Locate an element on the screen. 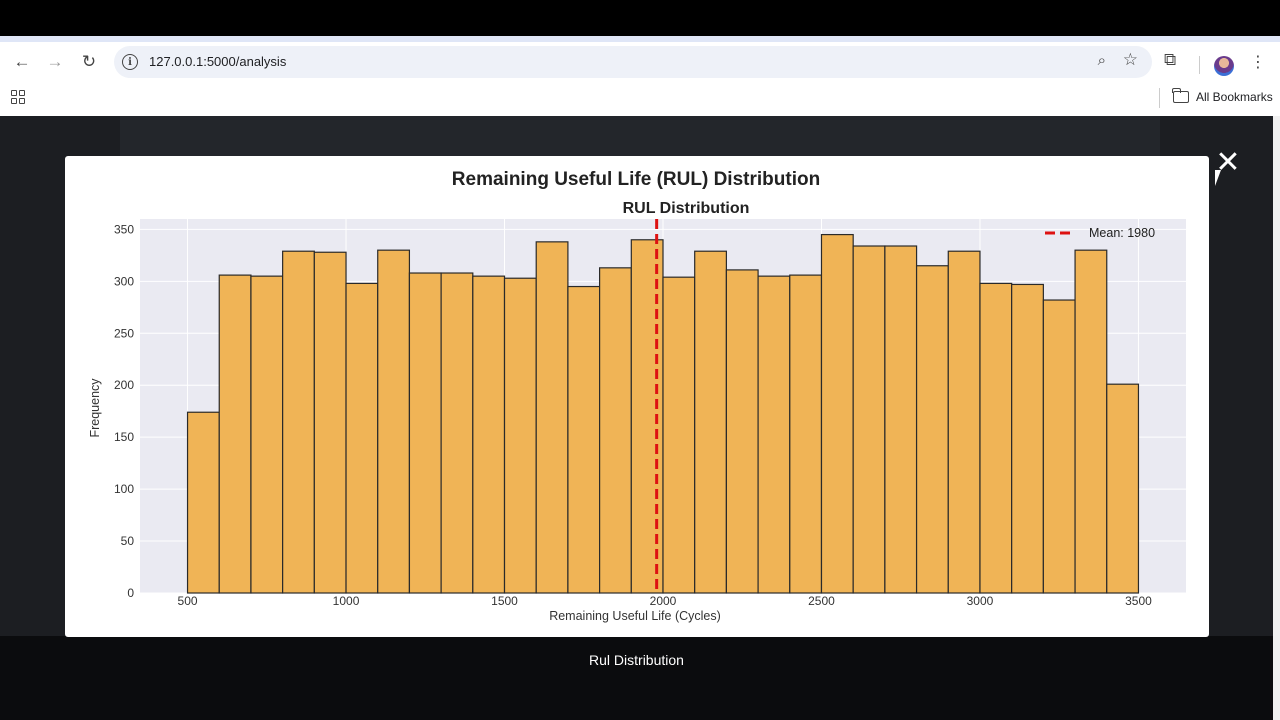 Image resolution: width=1280 pixels, height=720 pixels. url-text: 127.0.0.1:5000/analysis is located at coordinates (218, 61).